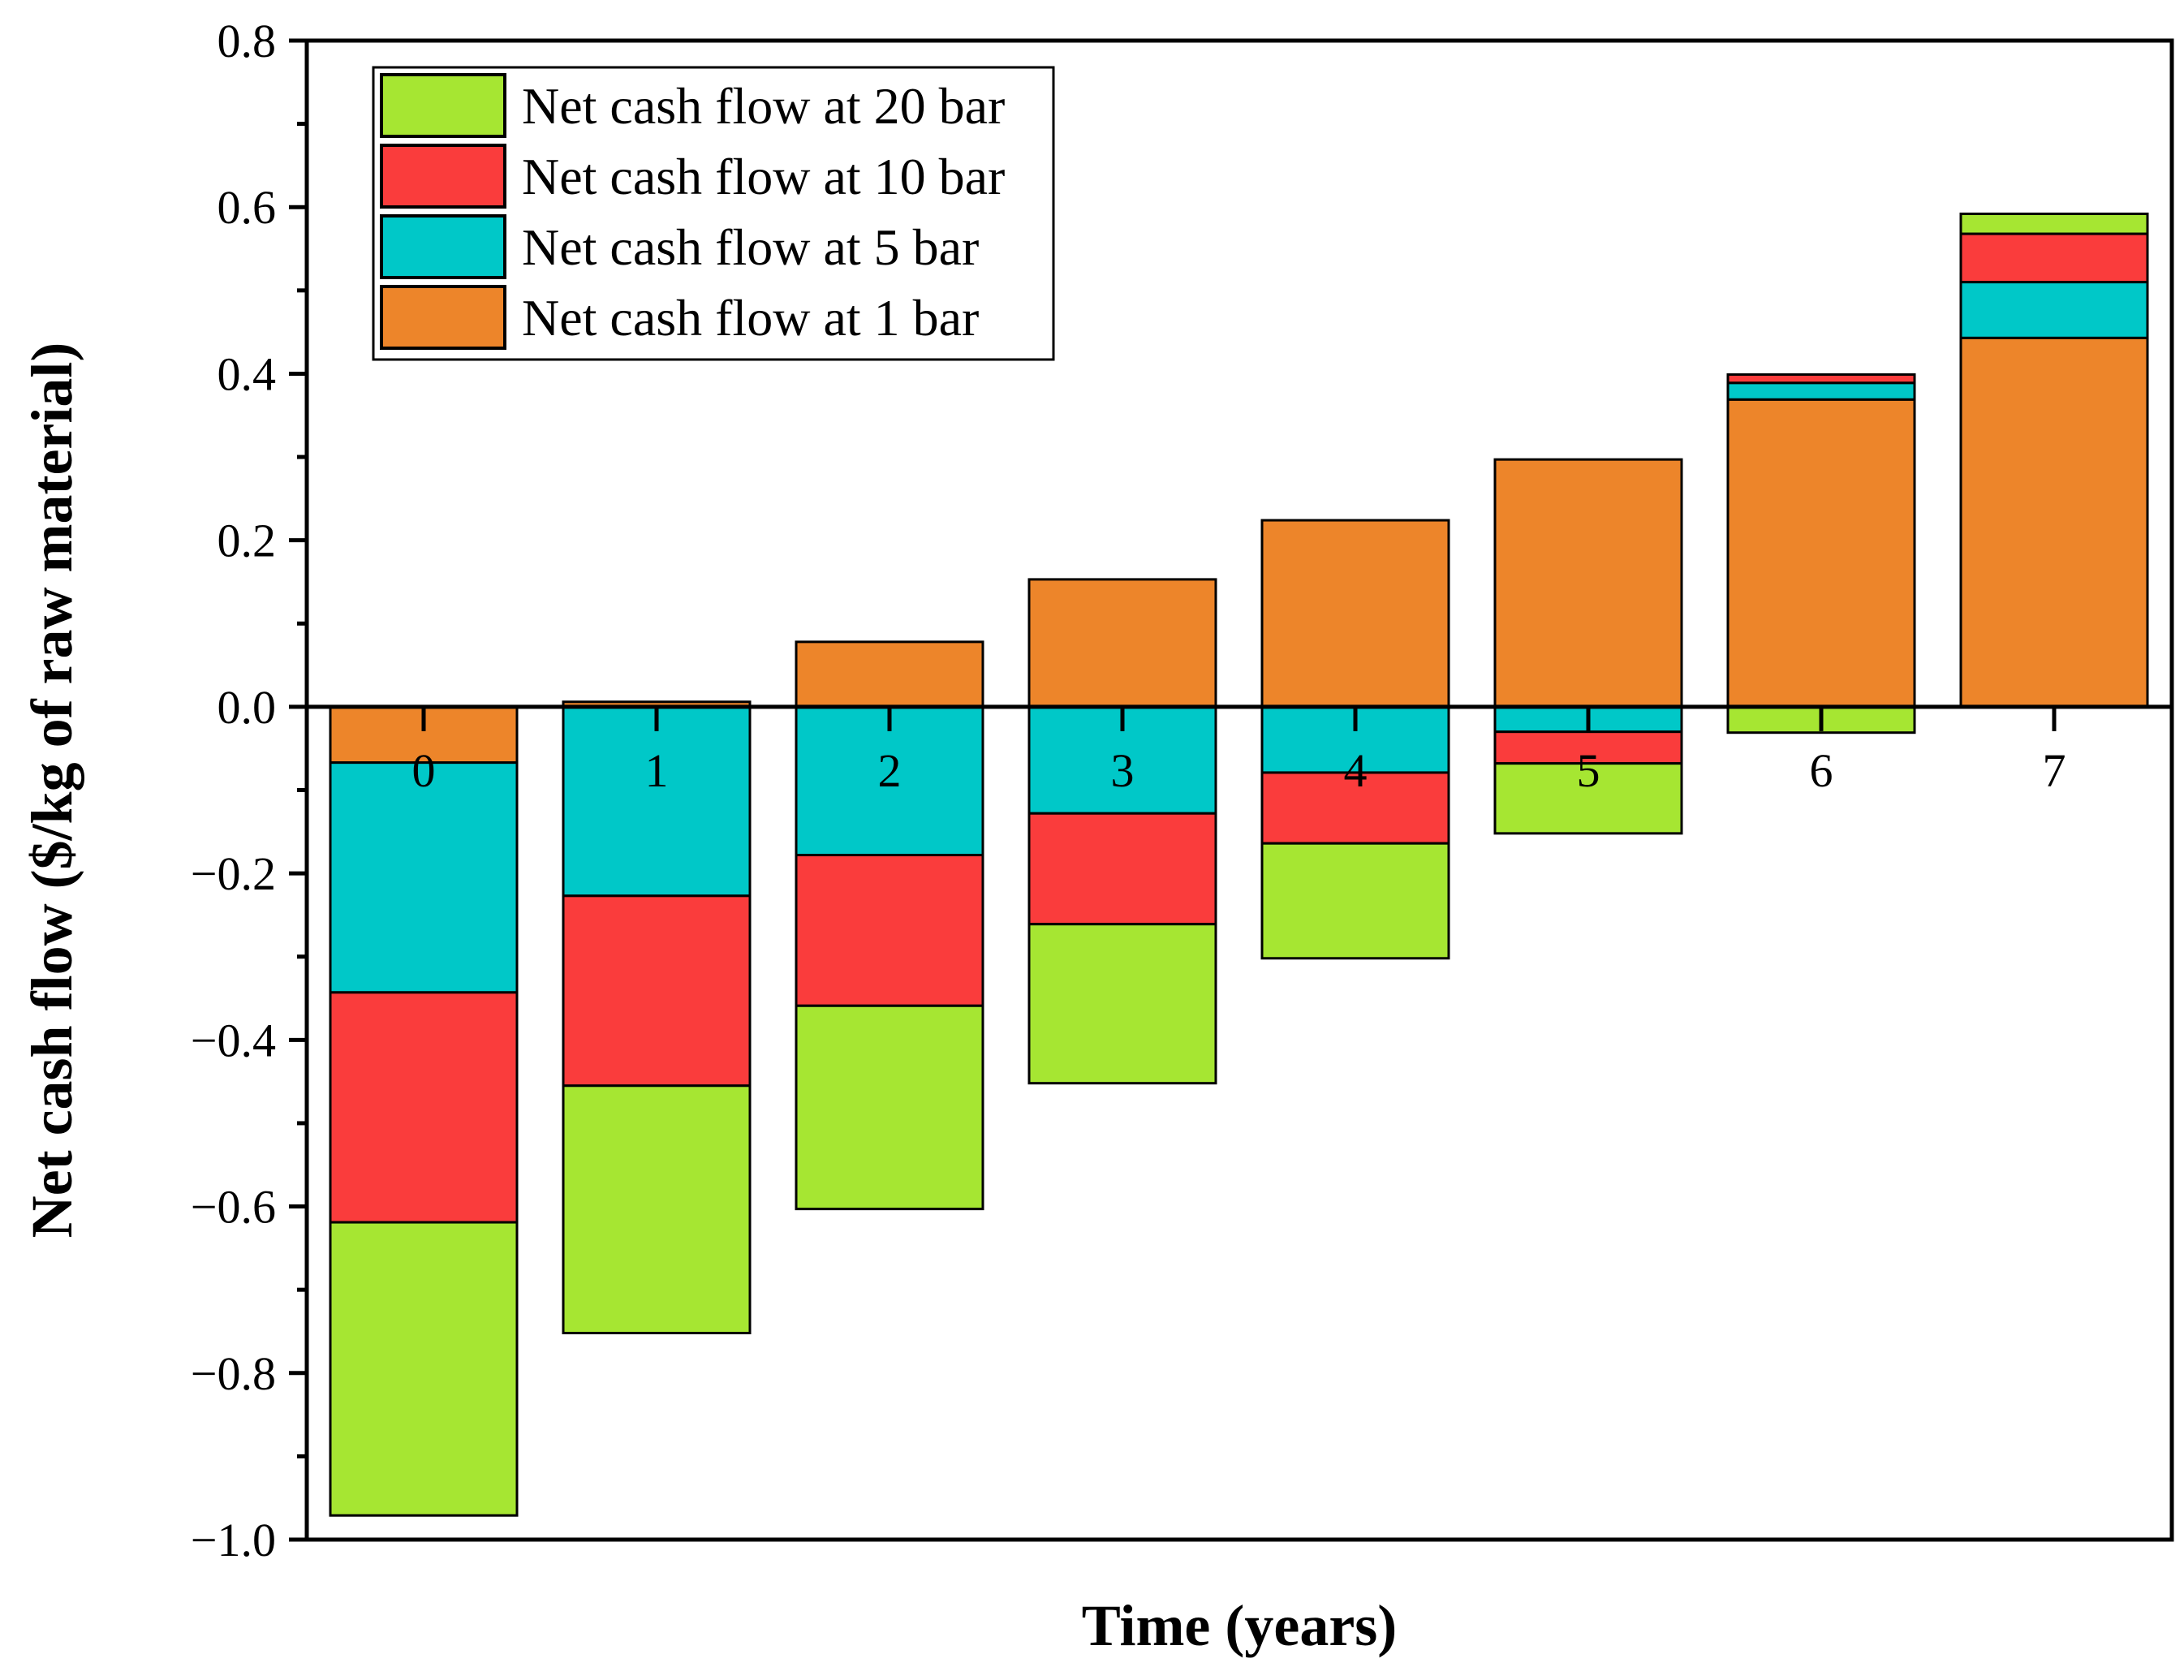 This screenshot has width=2184, height=1680. What do you see at coordinates (248, 41) in the screenshot?
I see `y-tick-label: 0.8` at bounding box center [248, 41].